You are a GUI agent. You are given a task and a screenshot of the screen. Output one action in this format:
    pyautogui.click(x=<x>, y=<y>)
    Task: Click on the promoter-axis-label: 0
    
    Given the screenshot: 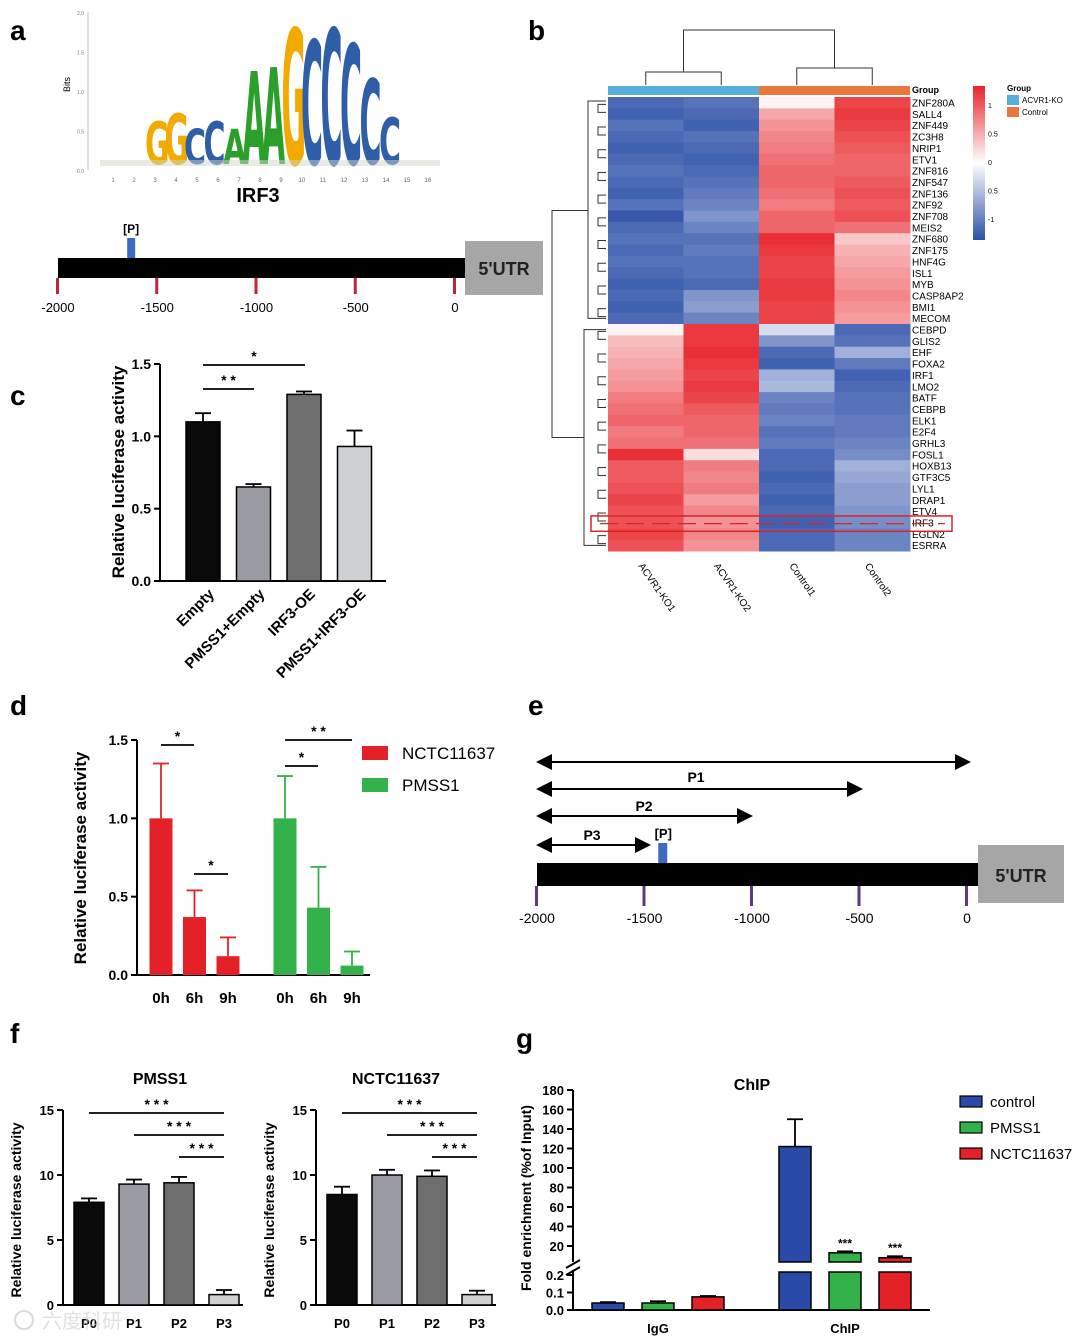 What is the action you would take?
    pyautogui.click(x=967, y=918)
    